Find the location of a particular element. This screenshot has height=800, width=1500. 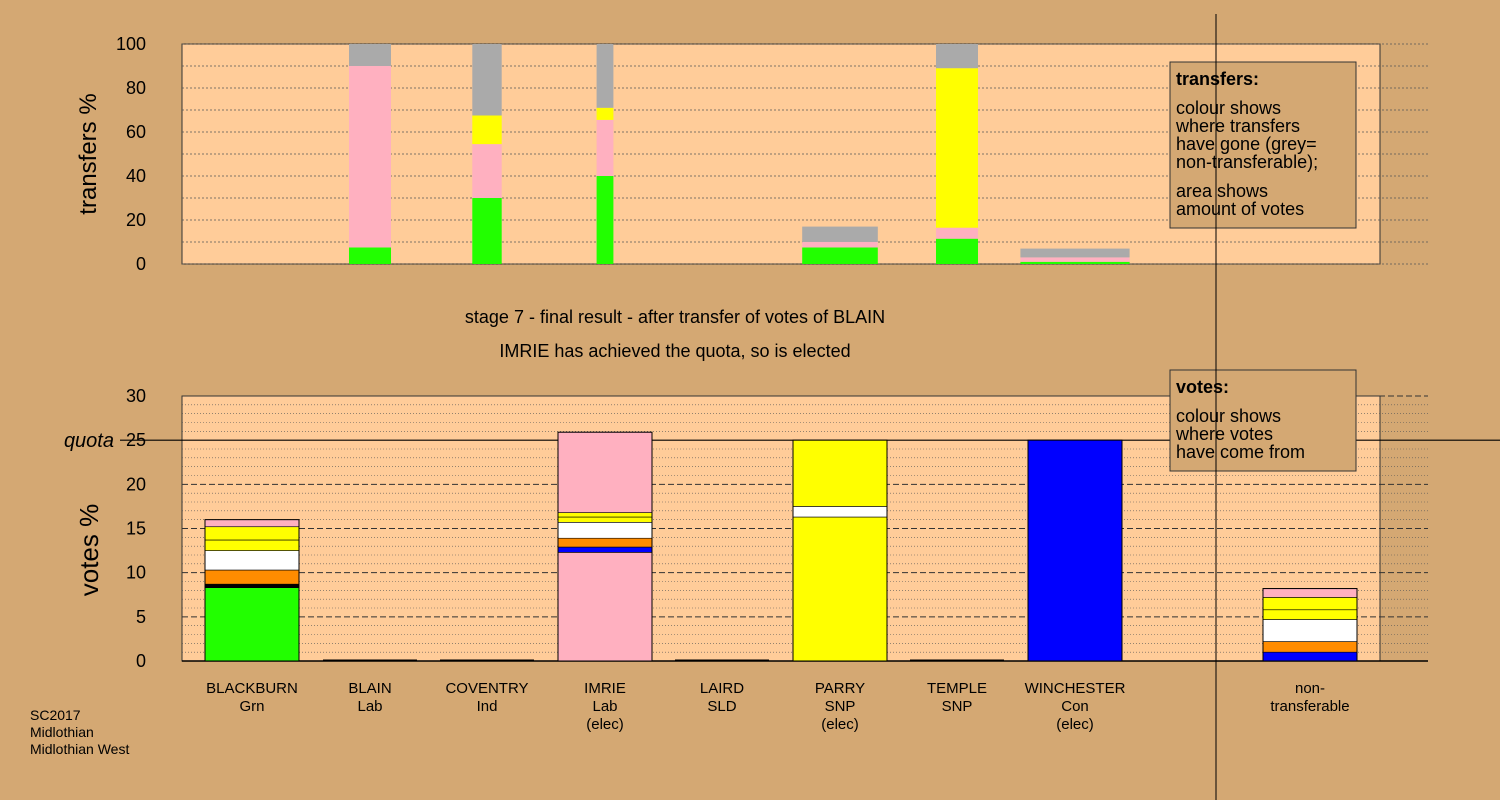

footer-ward: Midlothian West is located at coordinates (79, 749).